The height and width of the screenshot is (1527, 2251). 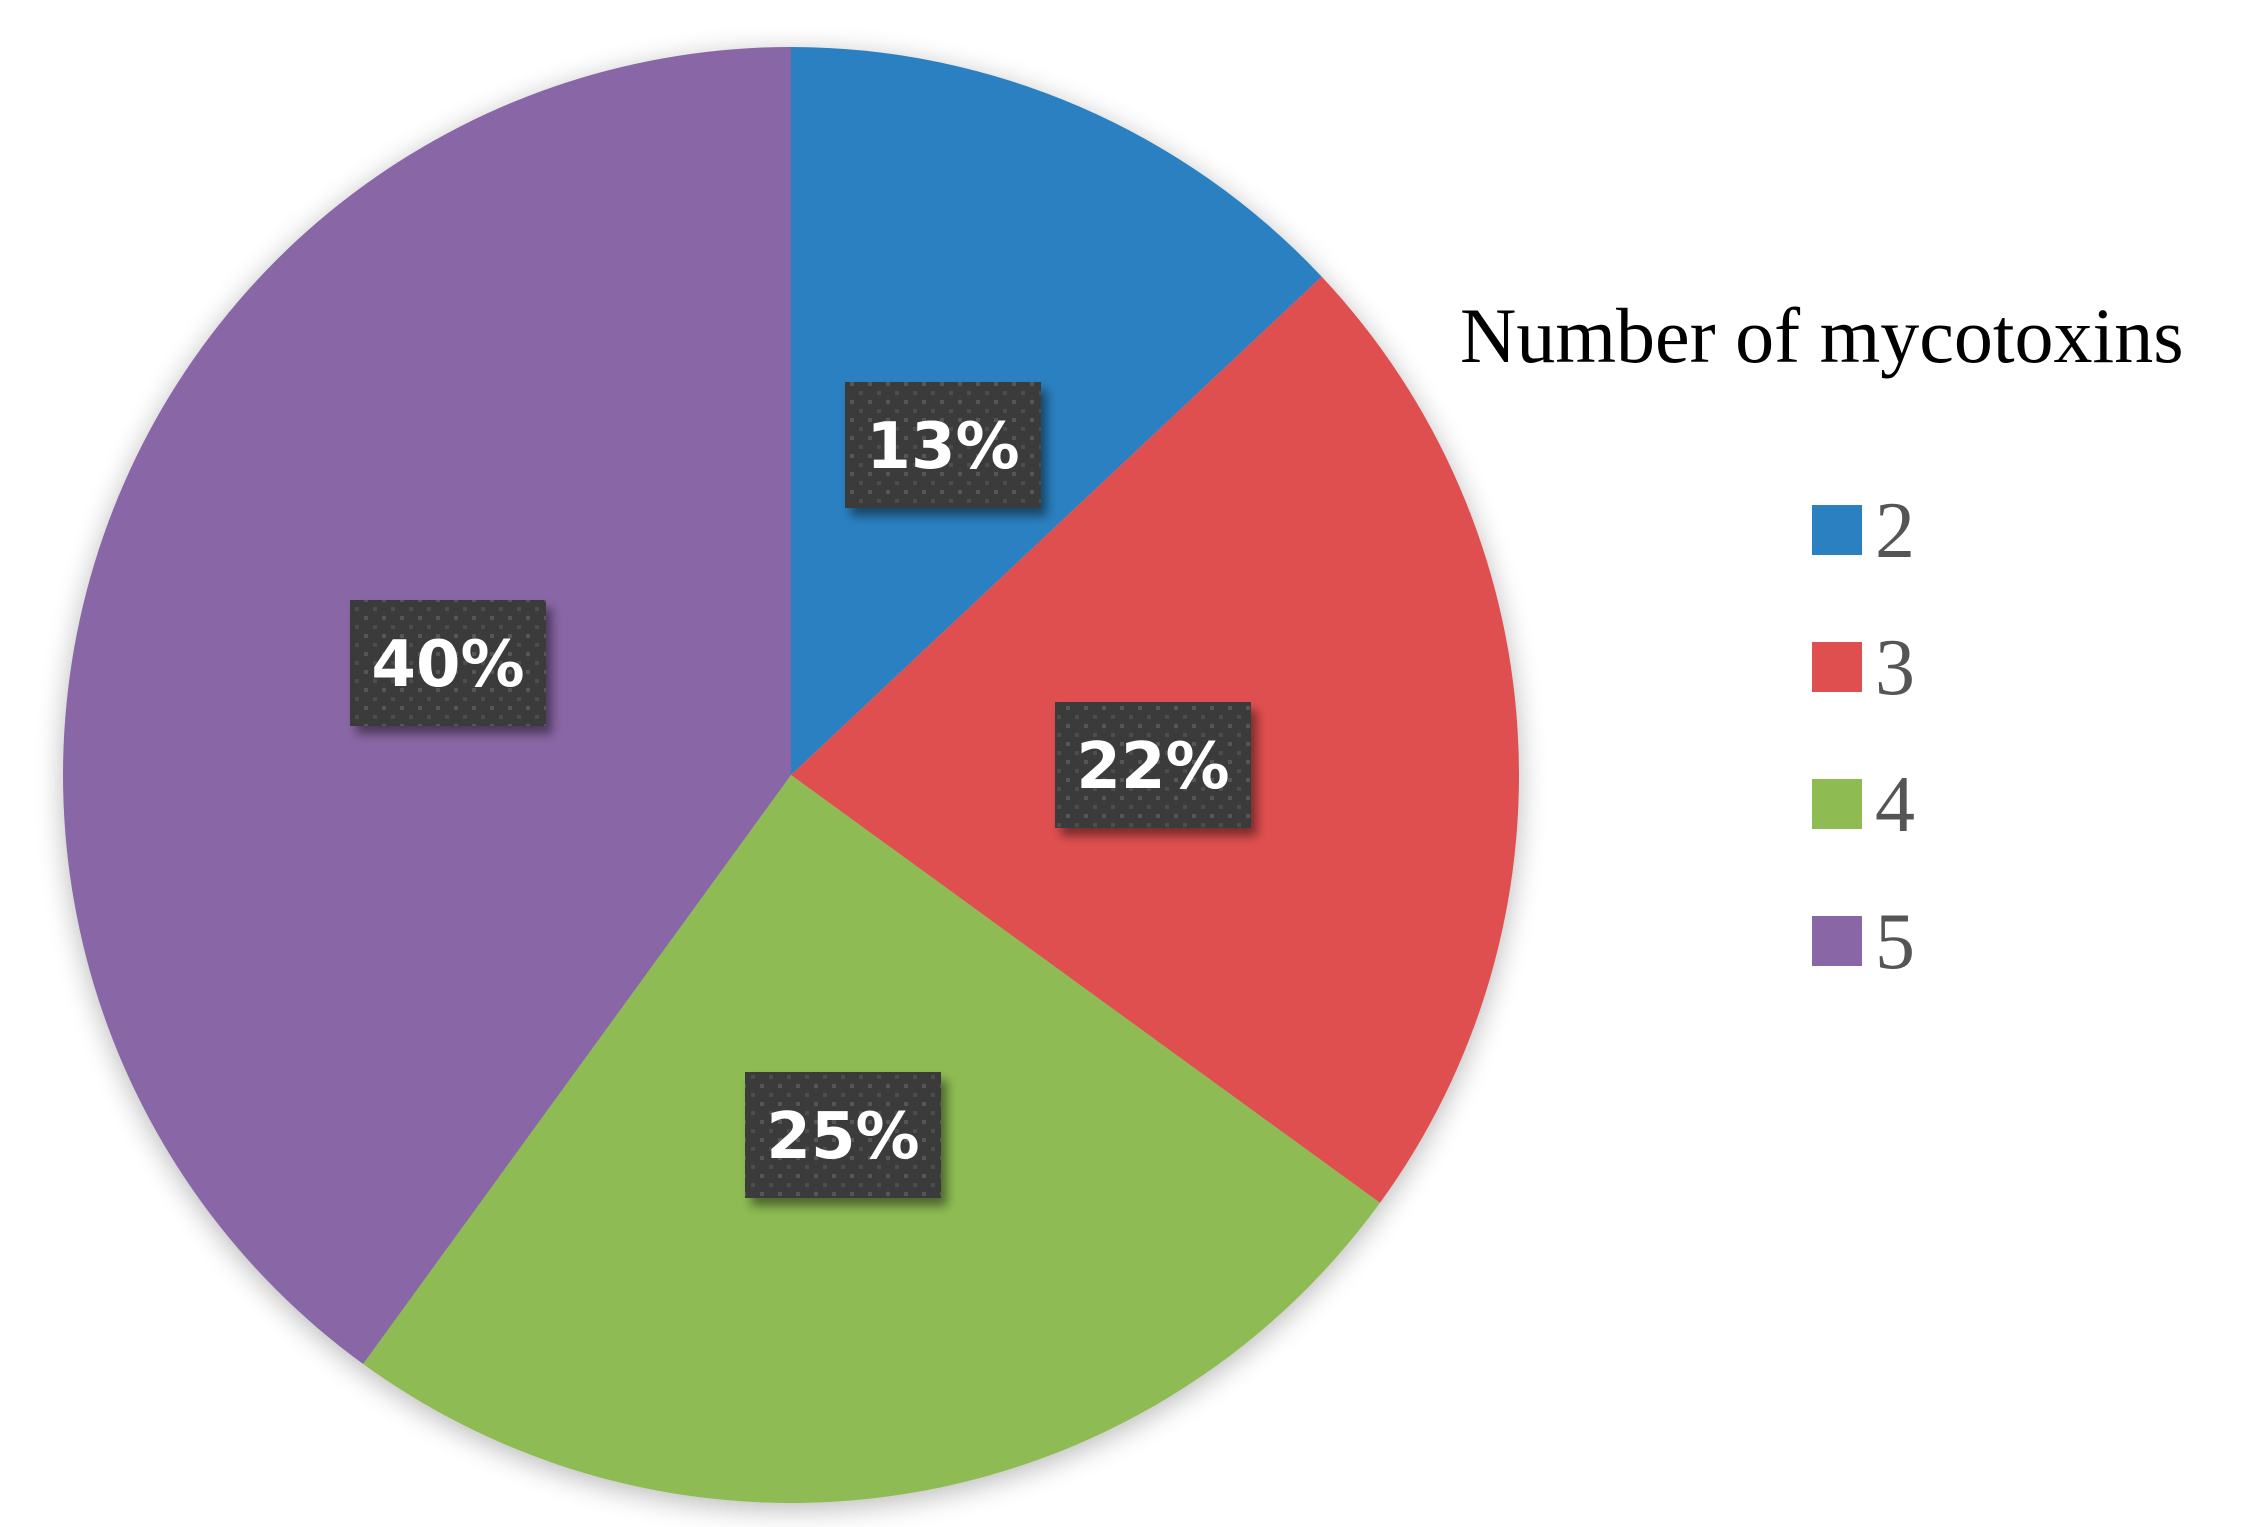 I want to click on data-label-5: 40%, so click(x=448, y=663).